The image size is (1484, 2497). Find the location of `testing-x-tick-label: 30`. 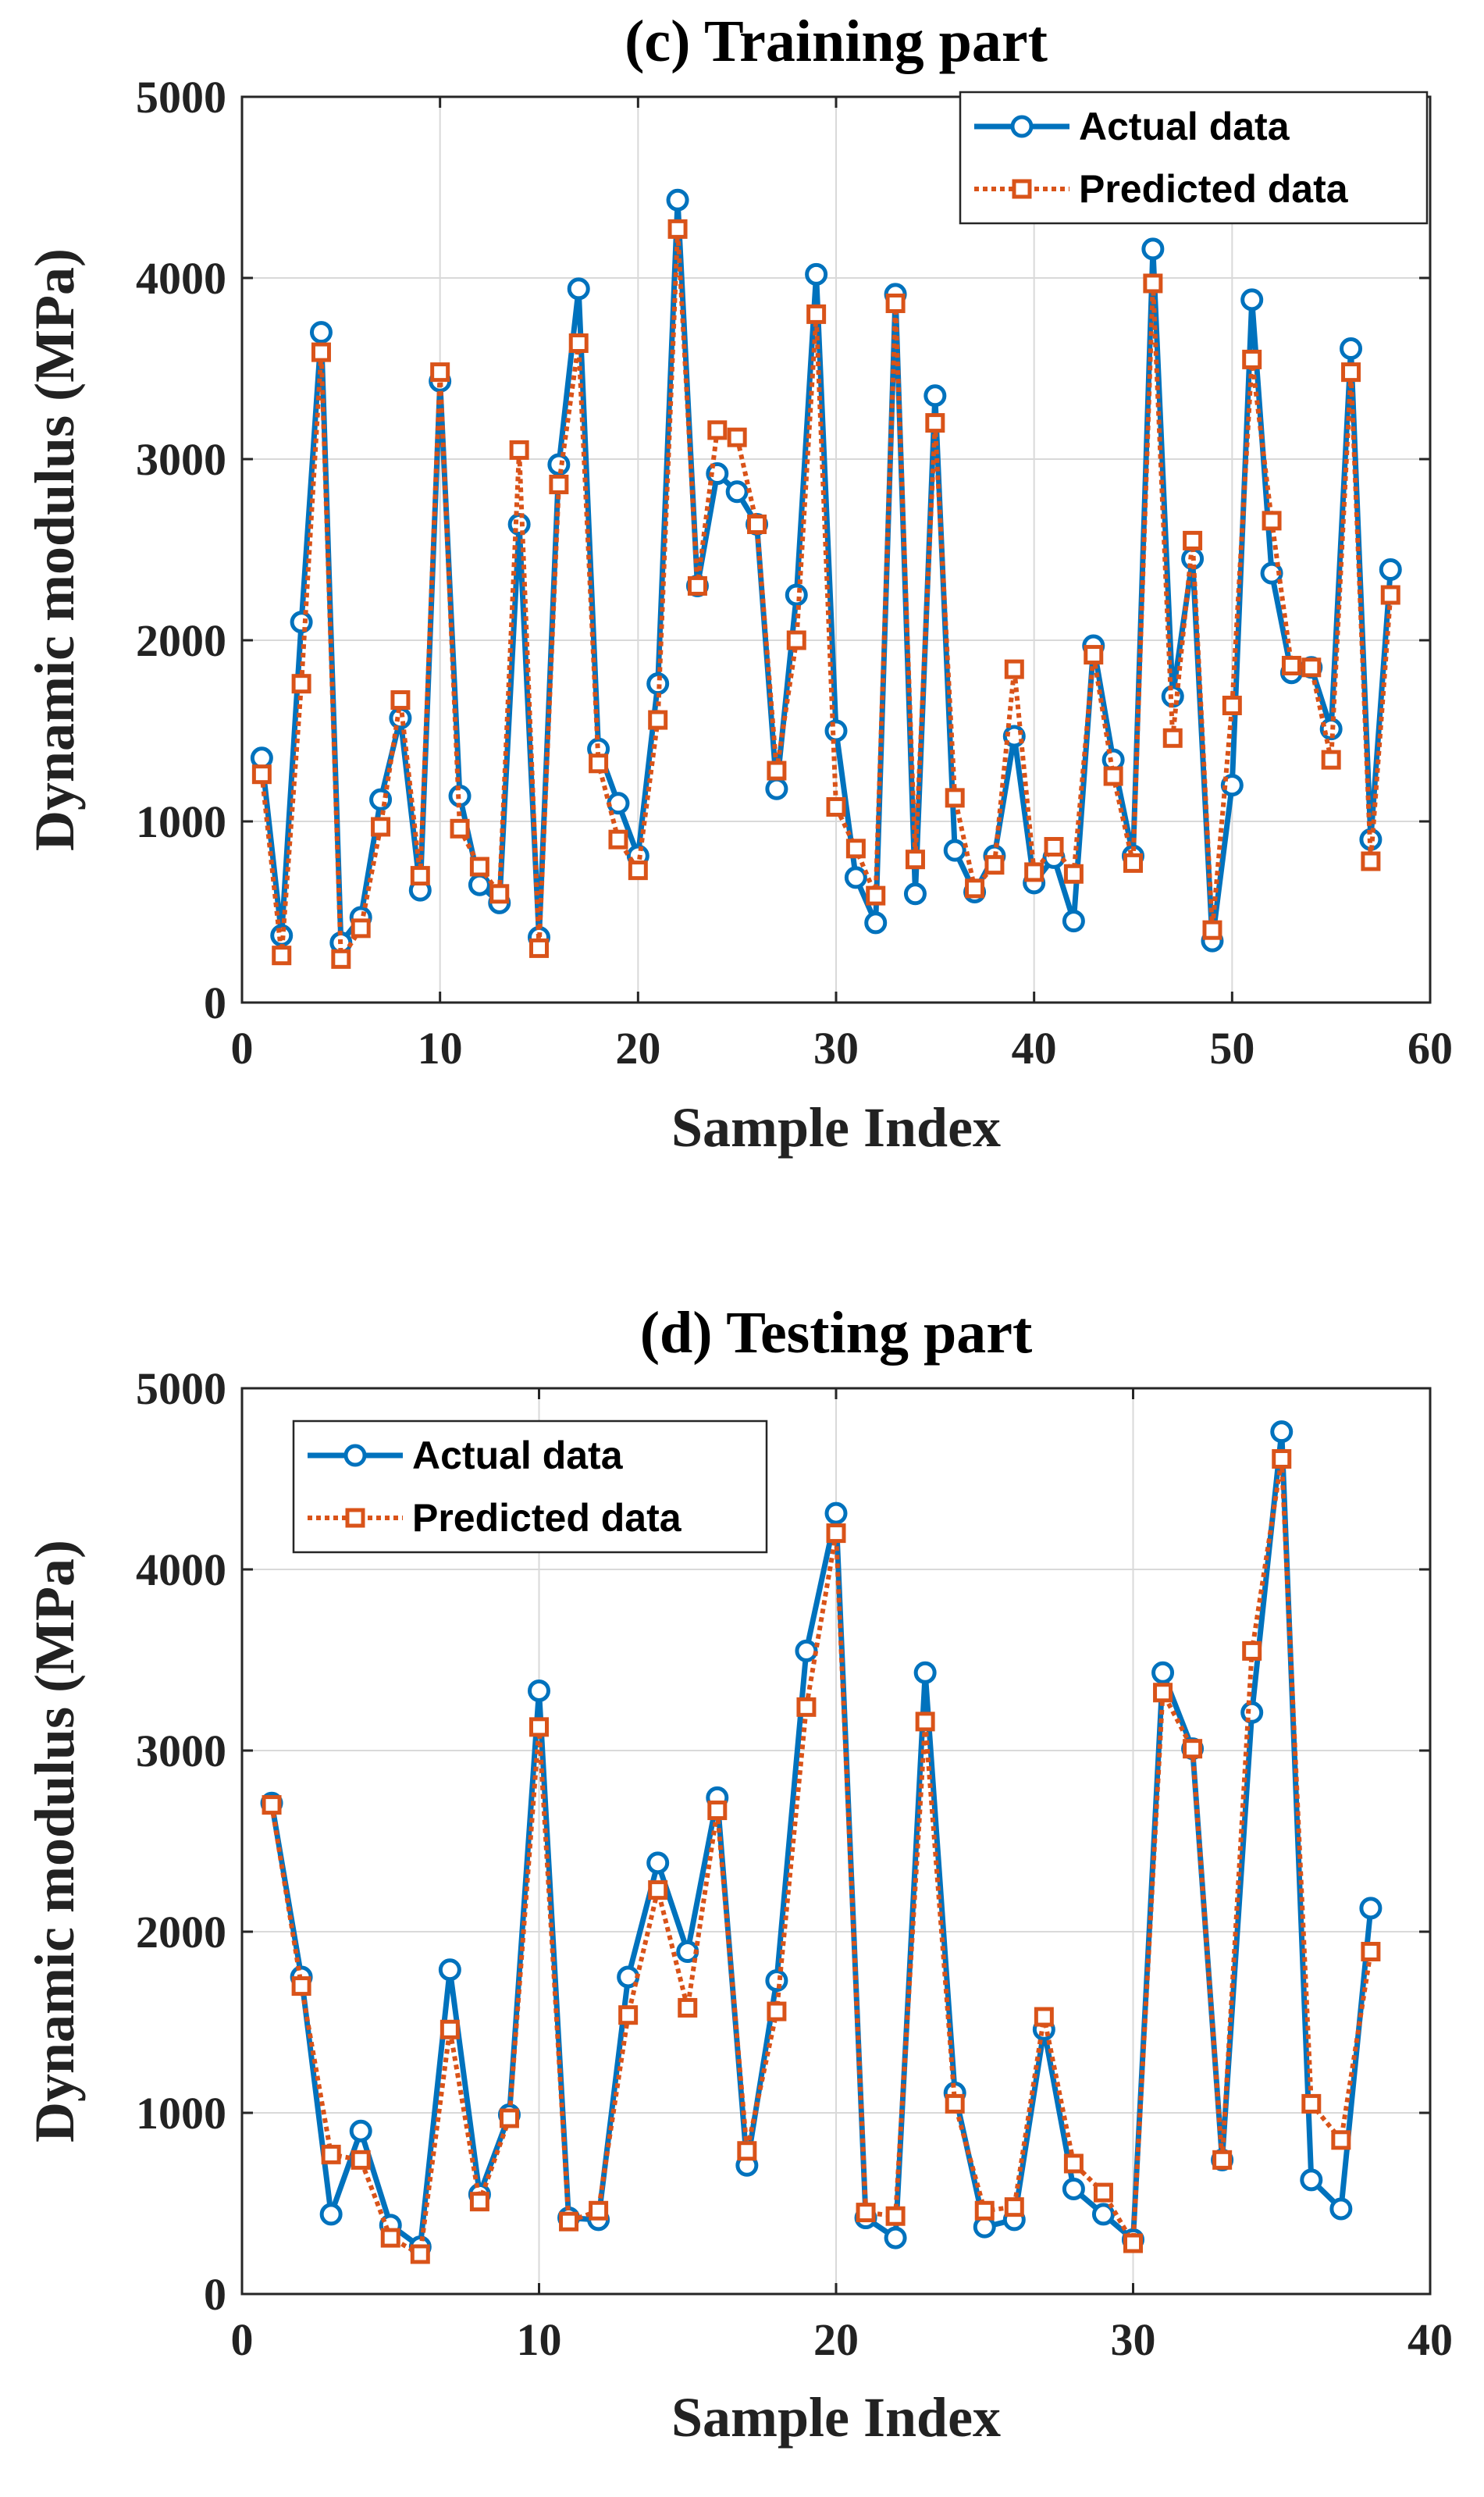

testing-x-tick-label: 30 is located at coordinates (1133, 2339).